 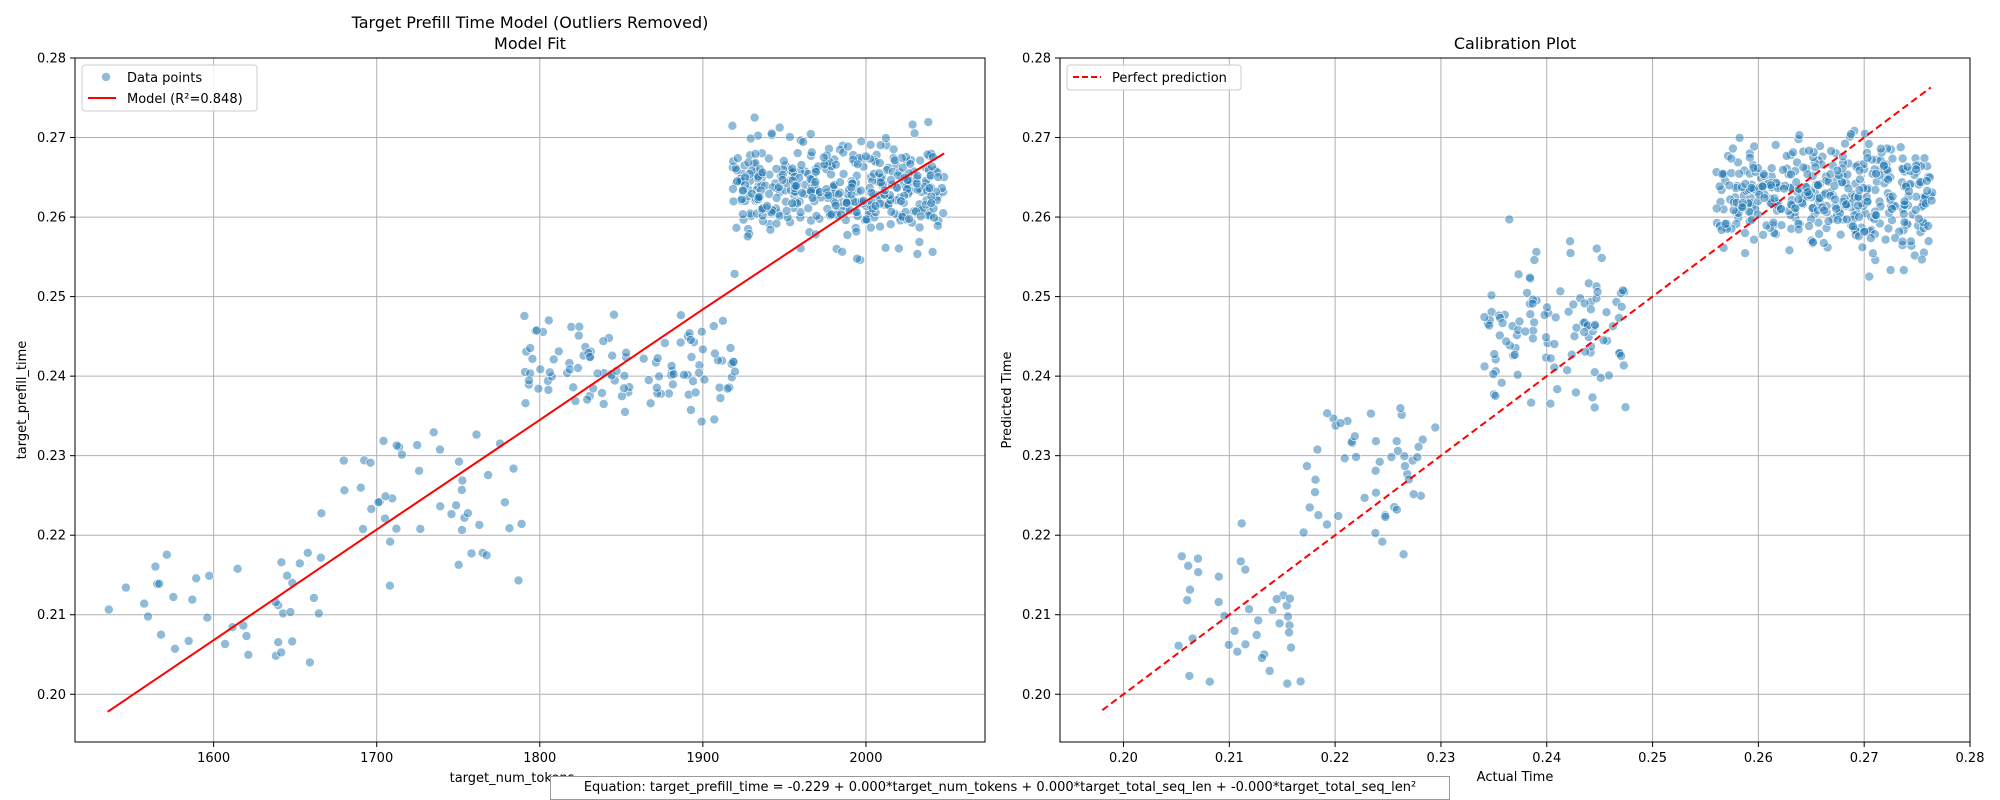 I want to click on x-tick-label: 0.21, so click(x=1229, y=758).